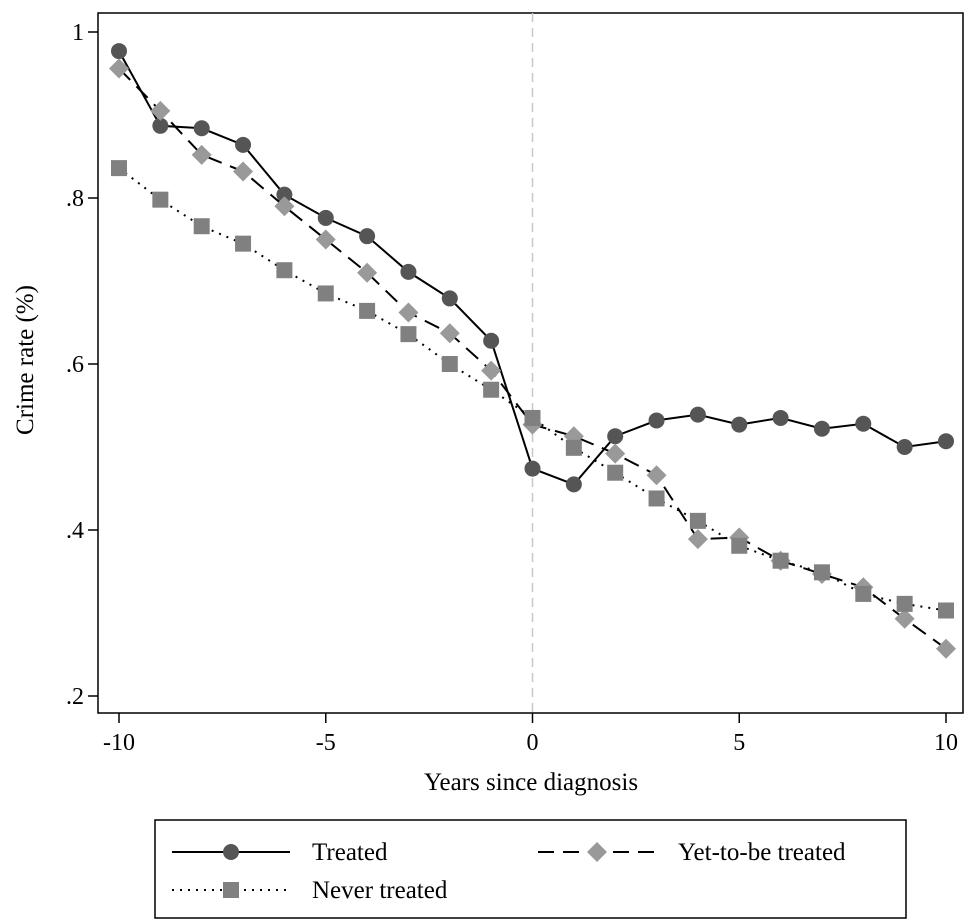  I want to click on legend: Treated Yet-to-be treated Never treated, so click(530, 869).